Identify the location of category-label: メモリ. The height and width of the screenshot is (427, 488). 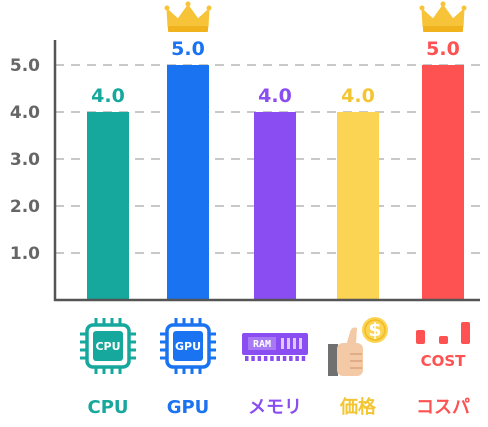
(275, 407).